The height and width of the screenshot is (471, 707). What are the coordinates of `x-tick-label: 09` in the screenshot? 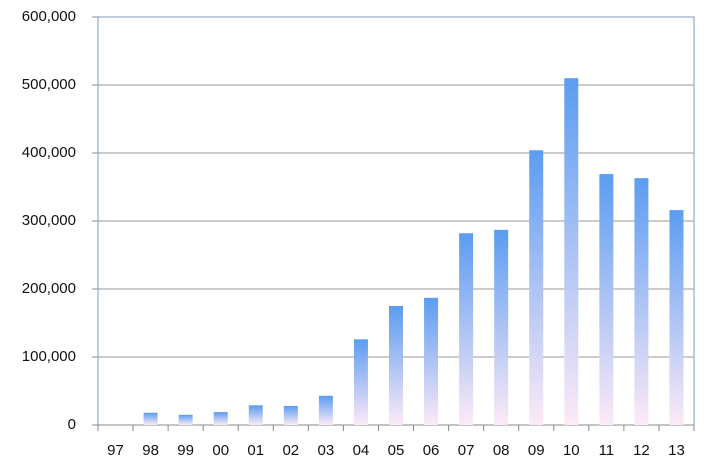 It's located at (536, 450).